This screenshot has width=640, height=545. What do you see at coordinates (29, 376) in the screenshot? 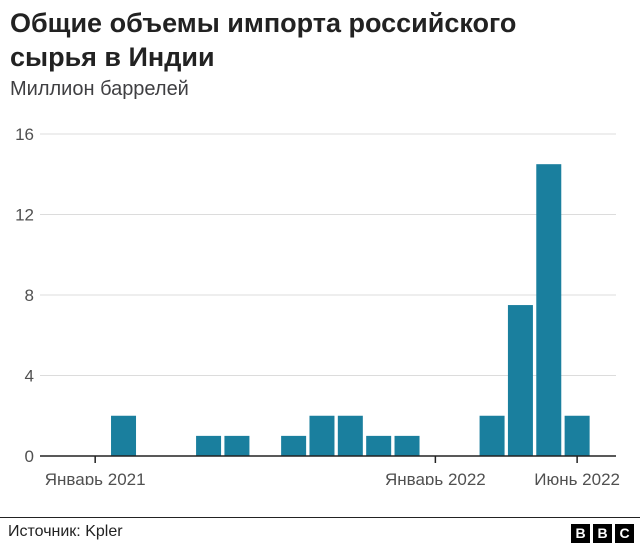
I see `y-tick-label: 4` at bounding box center [29, 376].